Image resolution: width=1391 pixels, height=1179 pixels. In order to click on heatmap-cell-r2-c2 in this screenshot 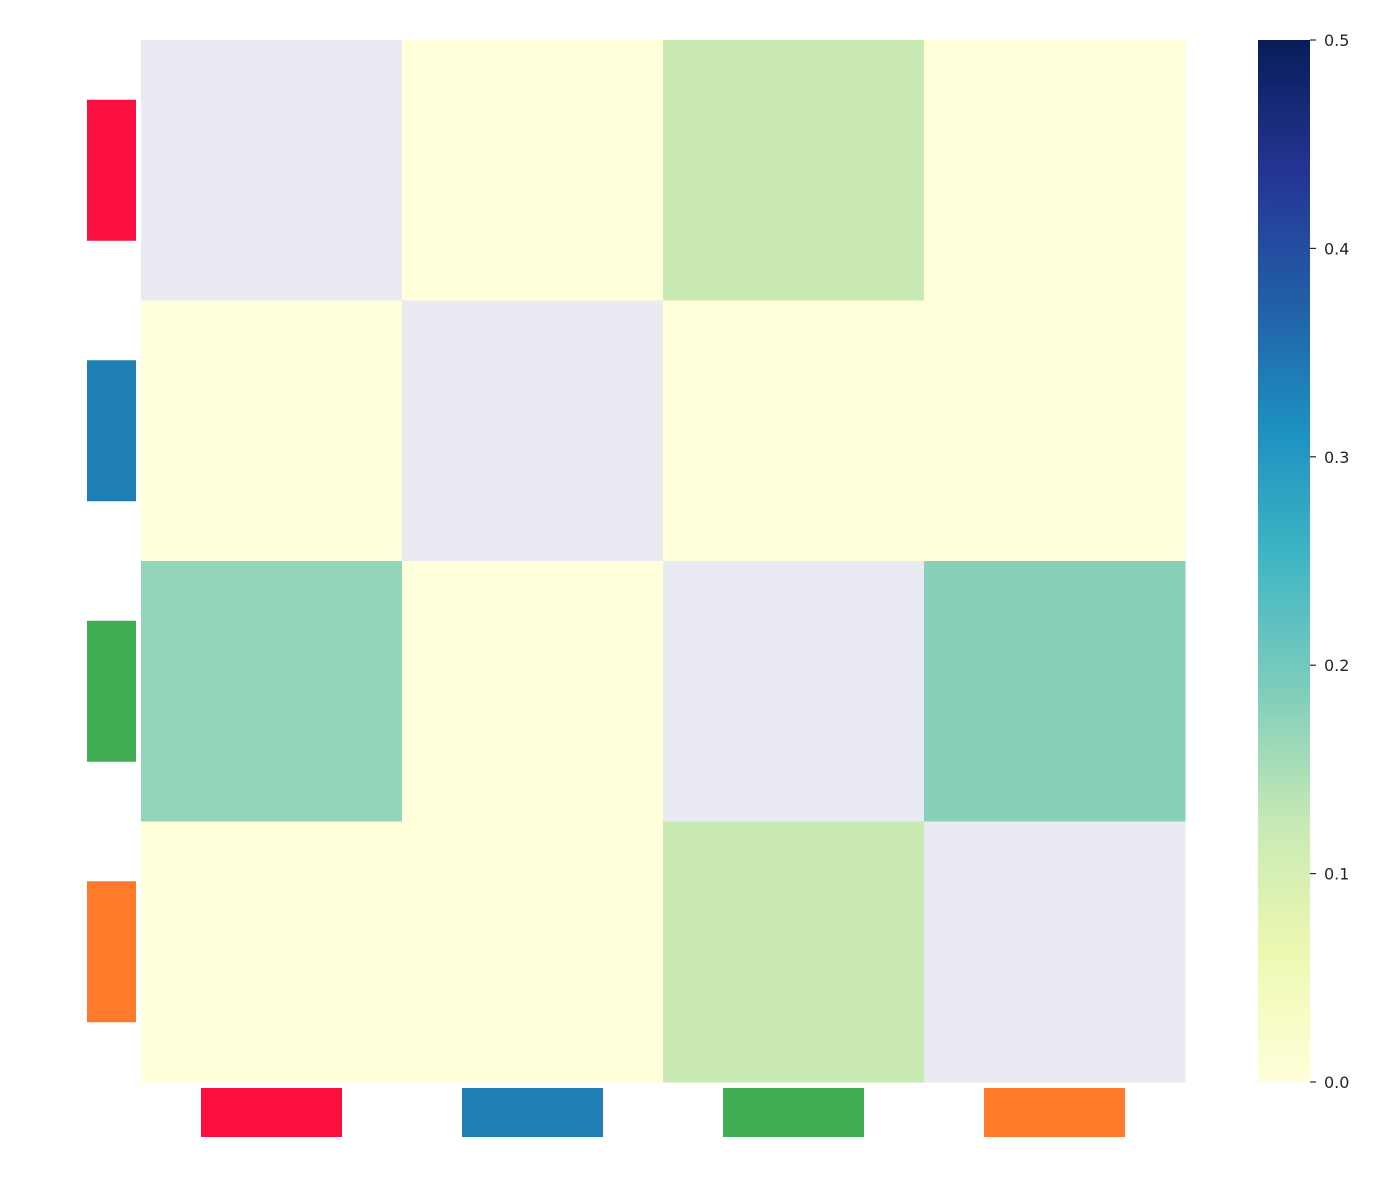, I will do `click(794, 691)`.